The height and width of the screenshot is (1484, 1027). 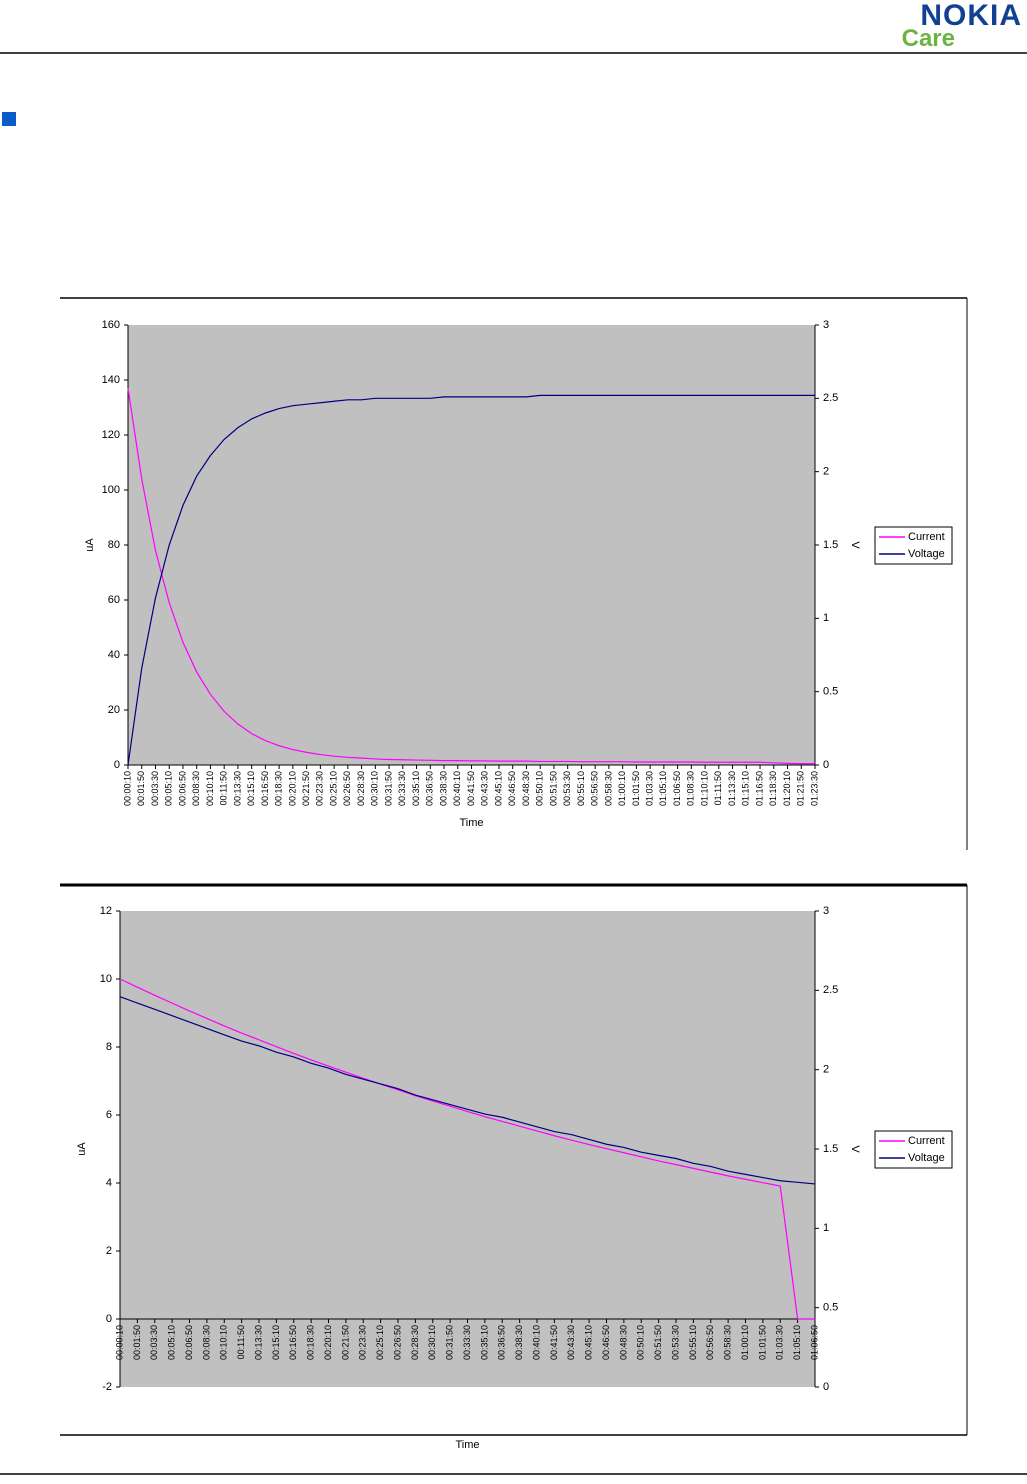 I want to click on y2-tick-label: 2.5, so click(x=830, y=398).